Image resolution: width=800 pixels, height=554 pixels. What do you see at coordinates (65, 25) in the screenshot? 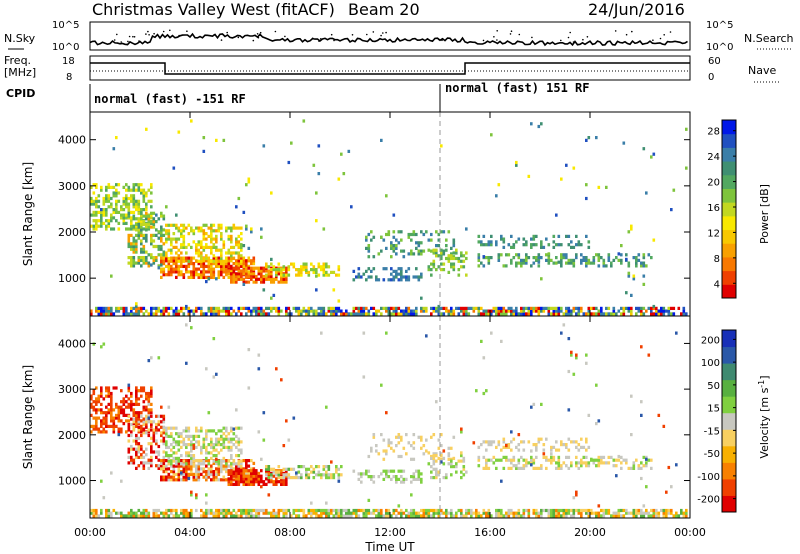
I see `nsky-tick-top: 10^5` at bounding box center [65, 25].